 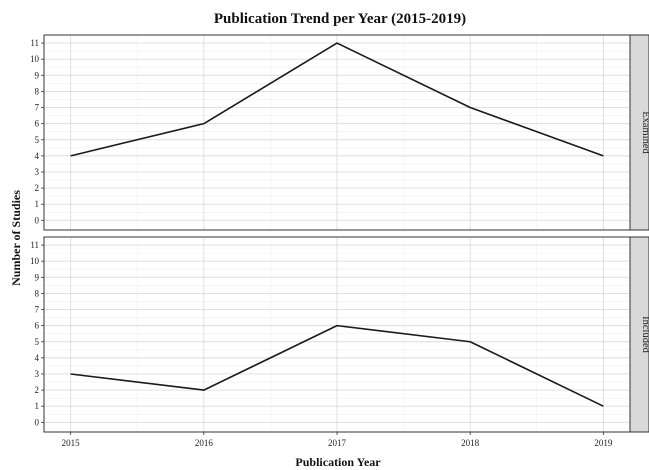 What do you see at coordinates (71, 443) in the screenshot?
I see `x-tick-label: 2015` at bounding box center [71, 443].